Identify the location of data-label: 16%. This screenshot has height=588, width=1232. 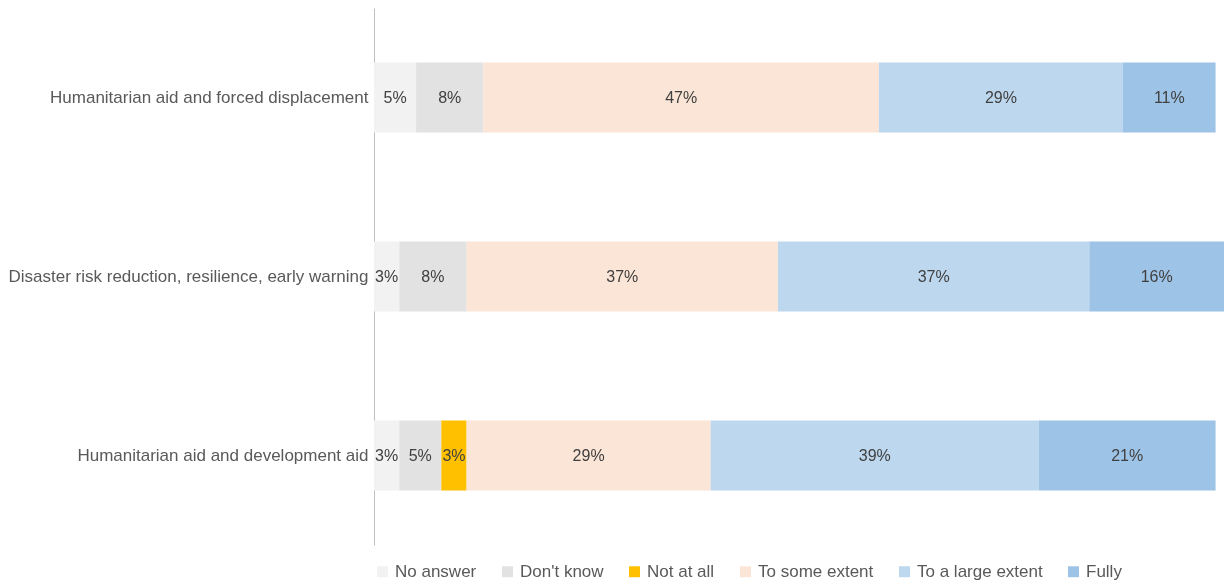
(1156, 276).